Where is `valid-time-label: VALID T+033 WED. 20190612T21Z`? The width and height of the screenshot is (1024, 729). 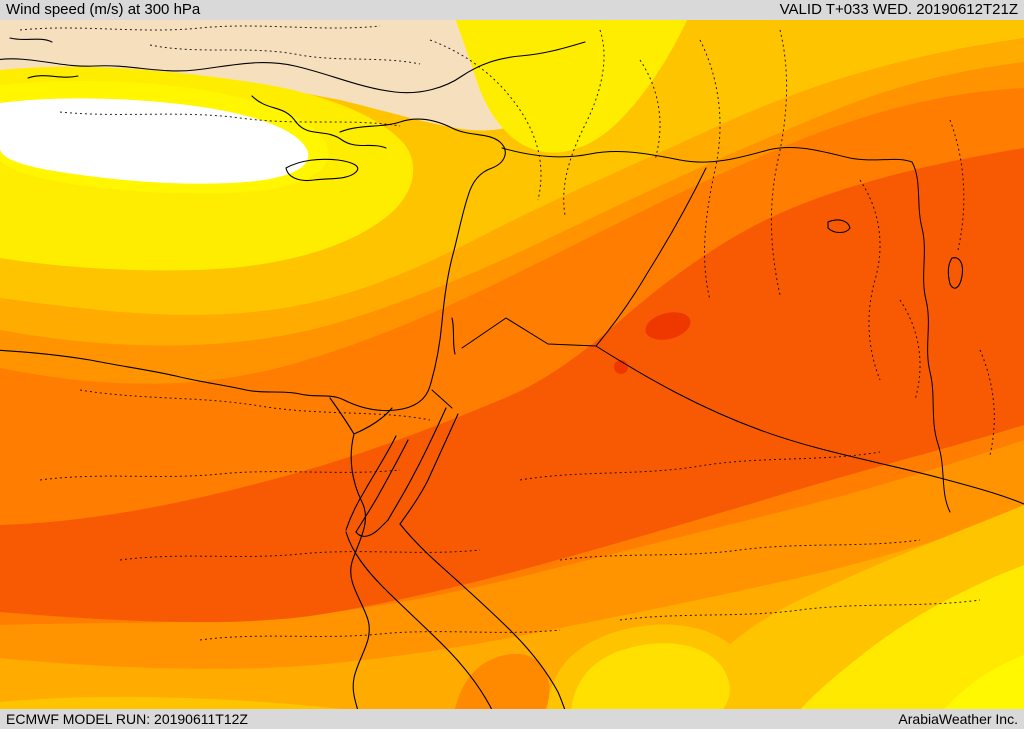 valid-time-label: VALID T+033 WED. 20190612T21Z is located at coordinates (898, 9).